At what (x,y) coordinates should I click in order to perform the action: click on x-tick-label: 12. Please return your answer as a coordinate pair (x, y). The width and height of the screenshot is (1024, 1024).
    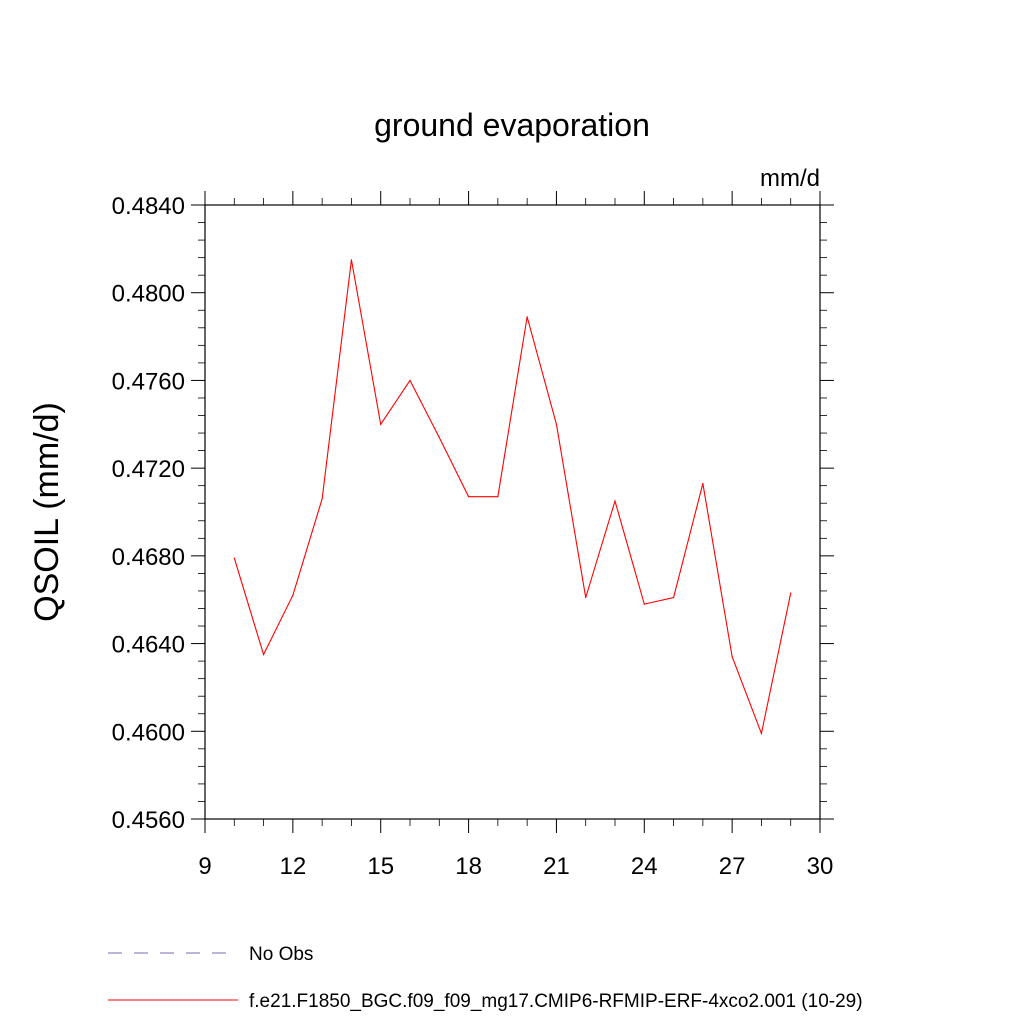
    Looking at the image, I should click on (293, 866).